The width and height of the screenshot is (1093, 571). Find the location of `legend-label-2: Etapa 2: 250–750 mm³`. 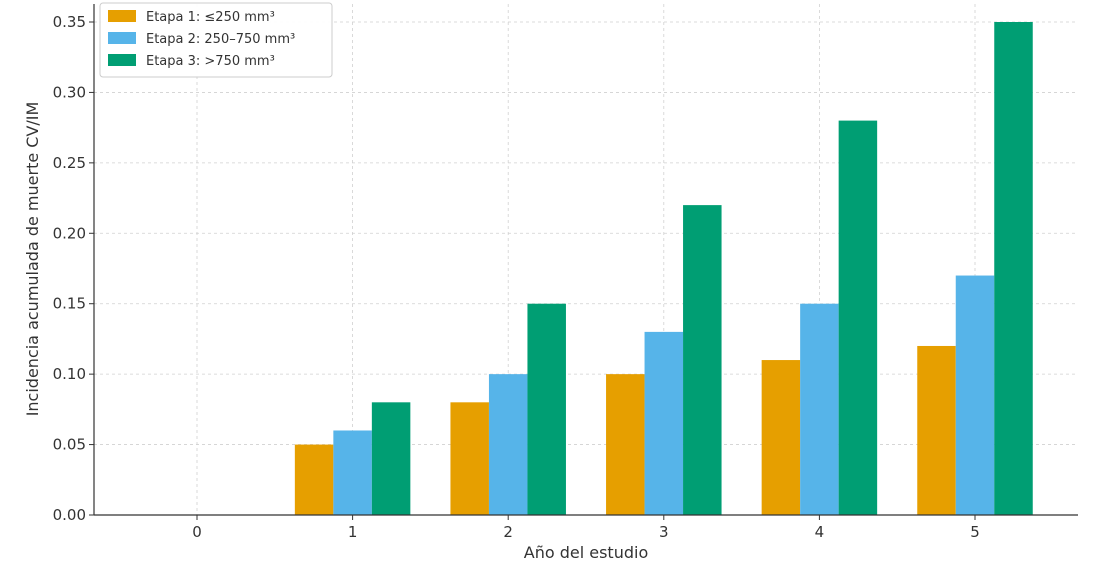

legend-label-2: Etapa 2: 250–750 mm³ is located at coordinates (220, 39).